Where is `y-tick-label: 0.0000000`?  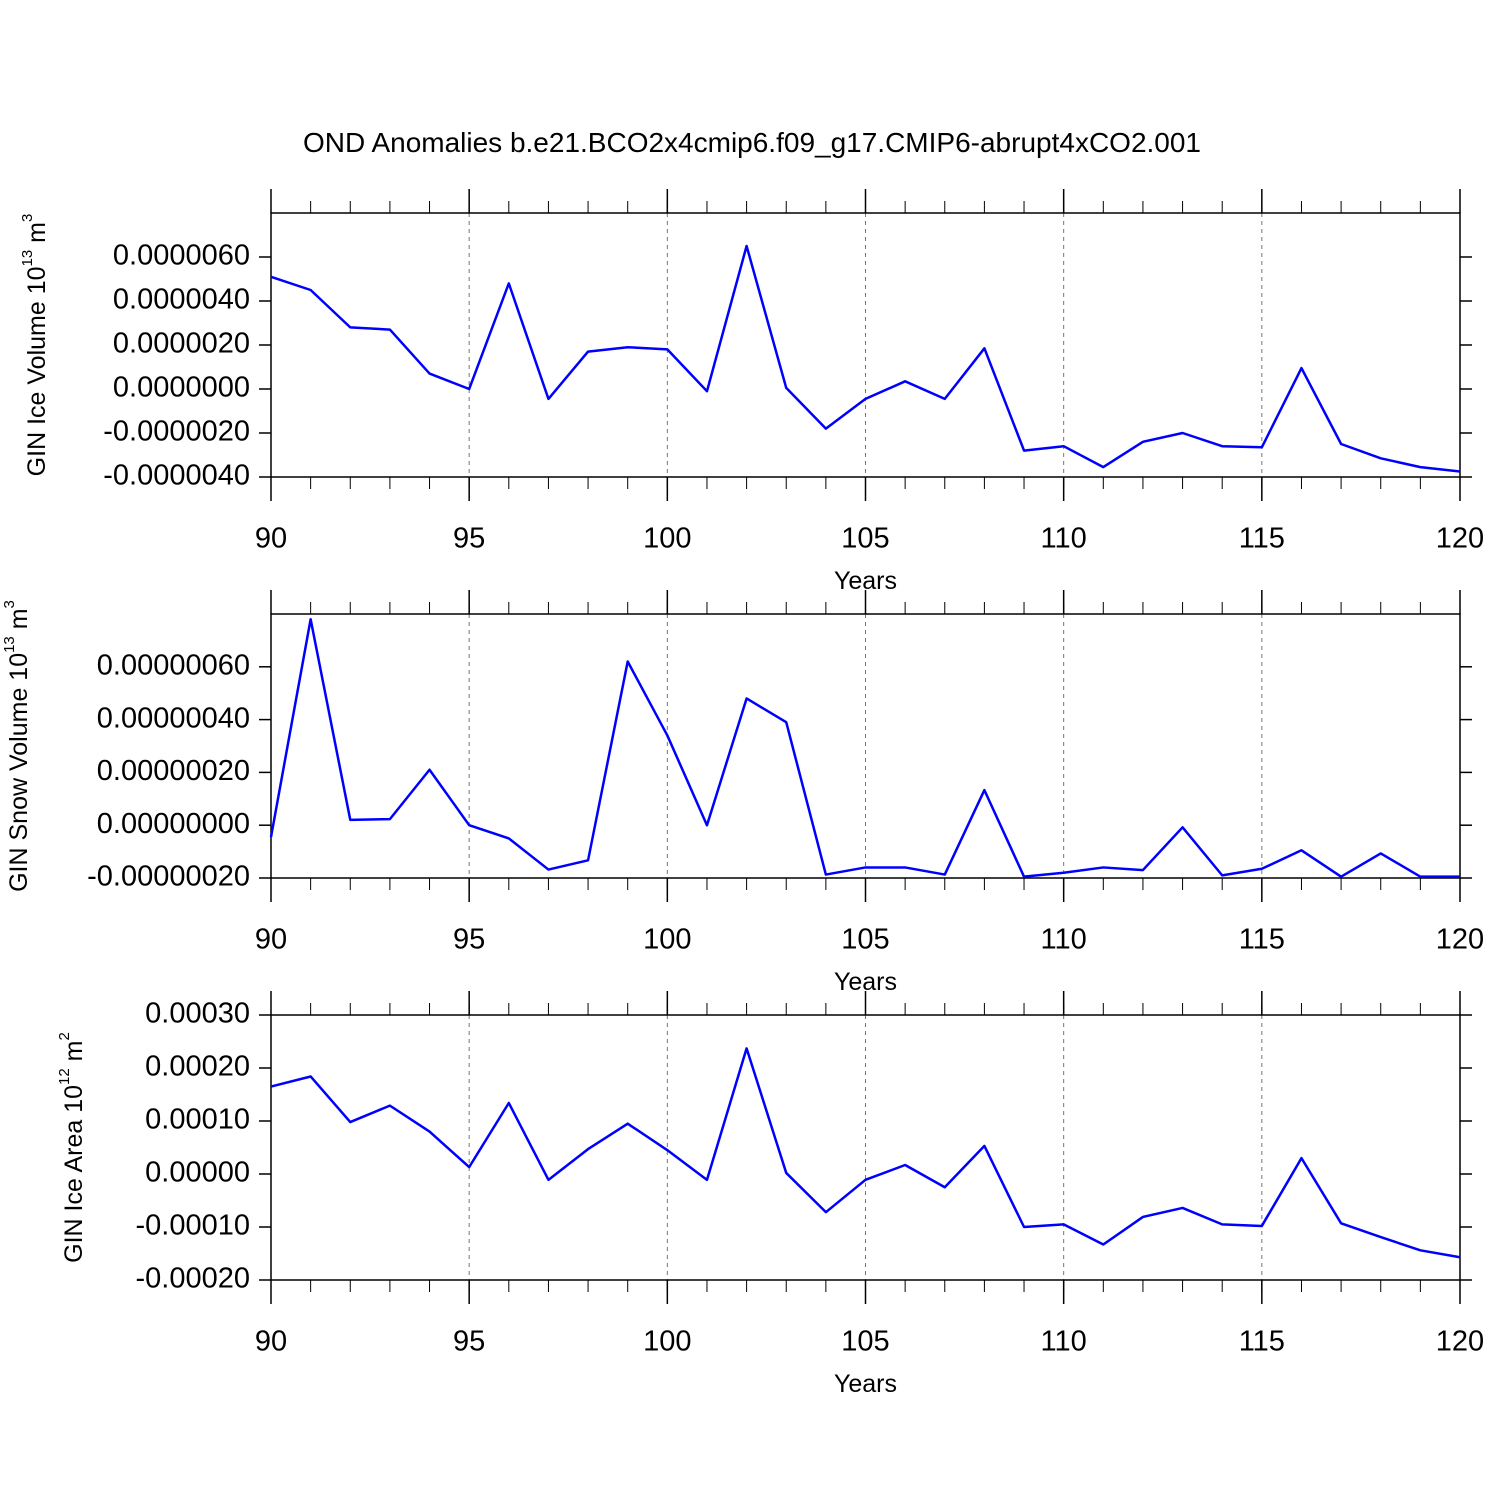 y-tick-label: 0.0000000 is located at coordinates (181, 388).